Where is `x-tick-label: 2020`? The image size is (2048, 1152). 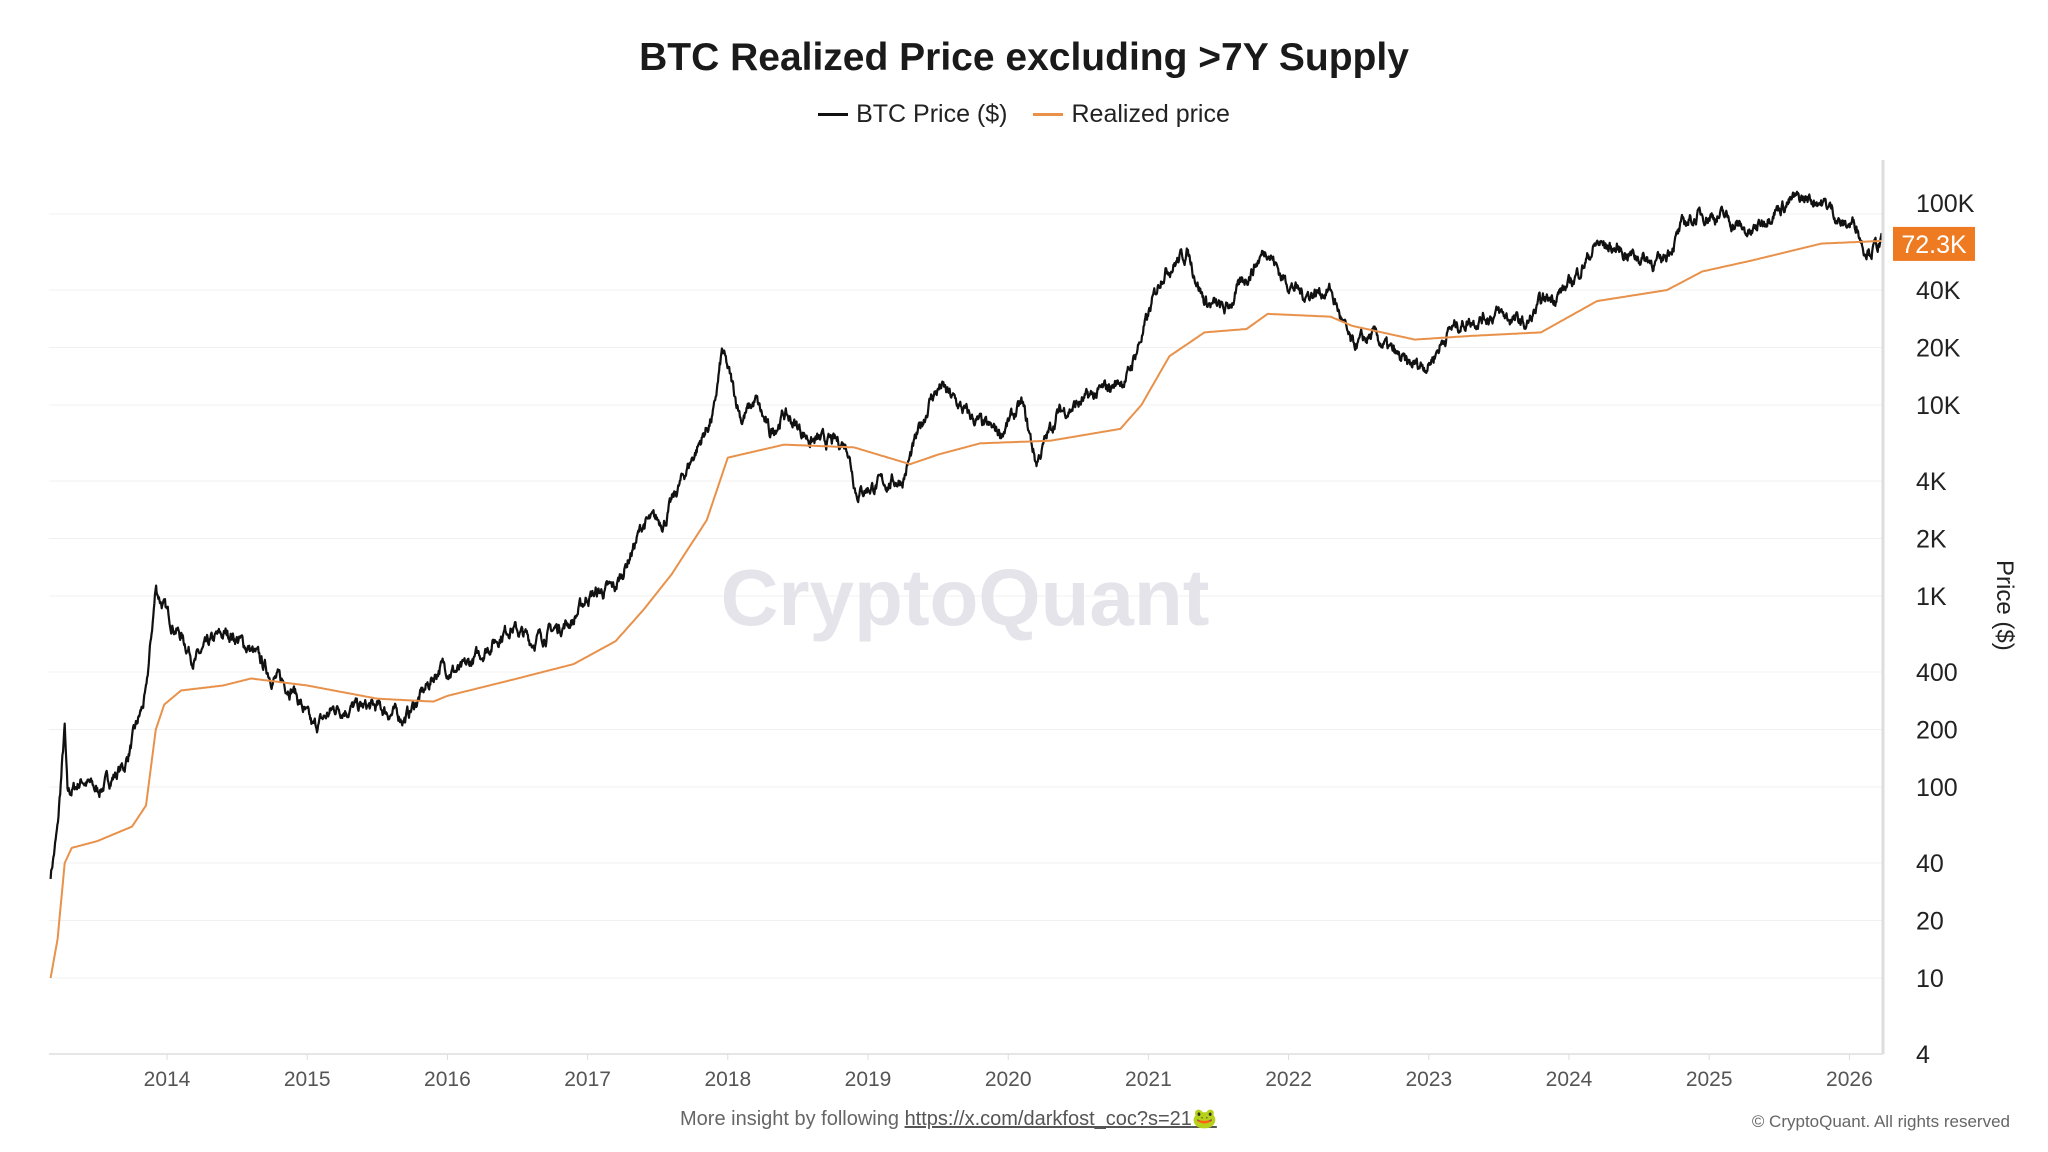
x-tick-label: 2020 is located at coordinates (1008, 1079).